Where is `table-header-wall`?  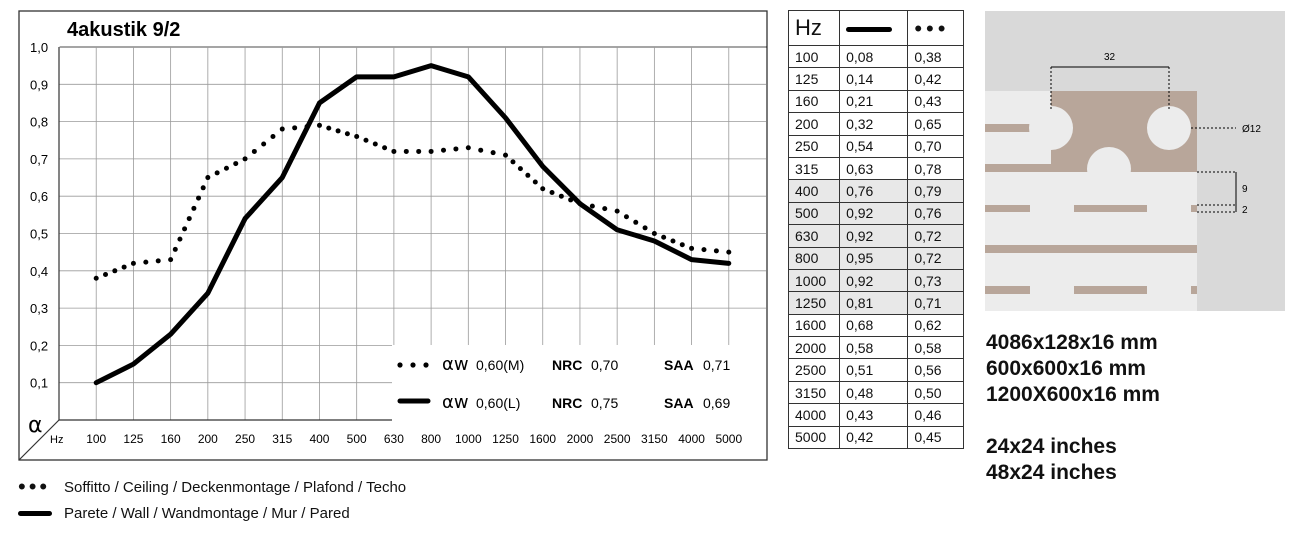
table-header-wall is located at coordinates (874, 28).